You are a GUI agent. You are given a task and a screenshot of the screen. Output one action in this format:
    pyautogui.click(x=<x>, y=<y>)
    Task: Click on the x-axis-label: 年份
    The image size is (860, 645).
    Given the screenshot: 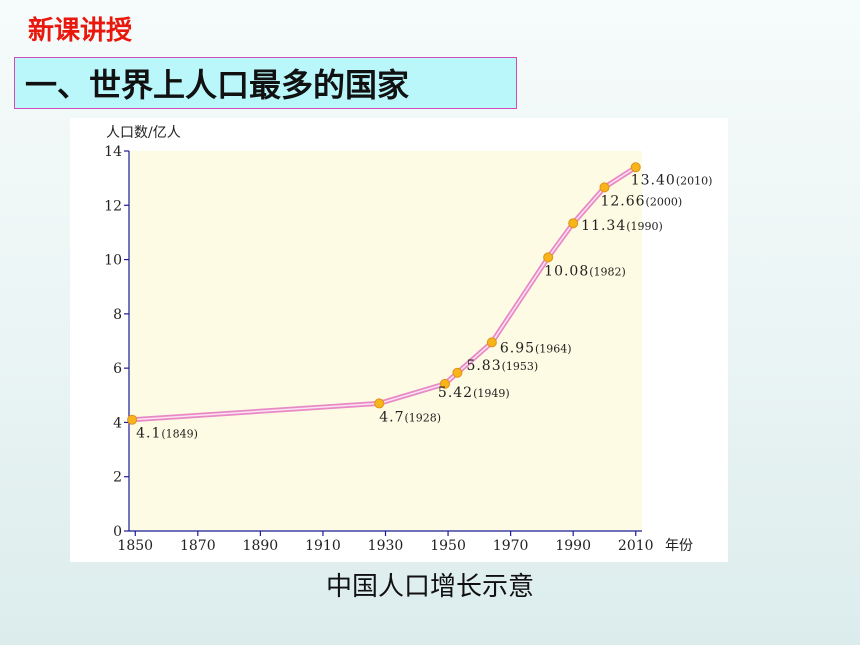 What is the action you would take?
    pyautogui.click(x=679, y=546)
    